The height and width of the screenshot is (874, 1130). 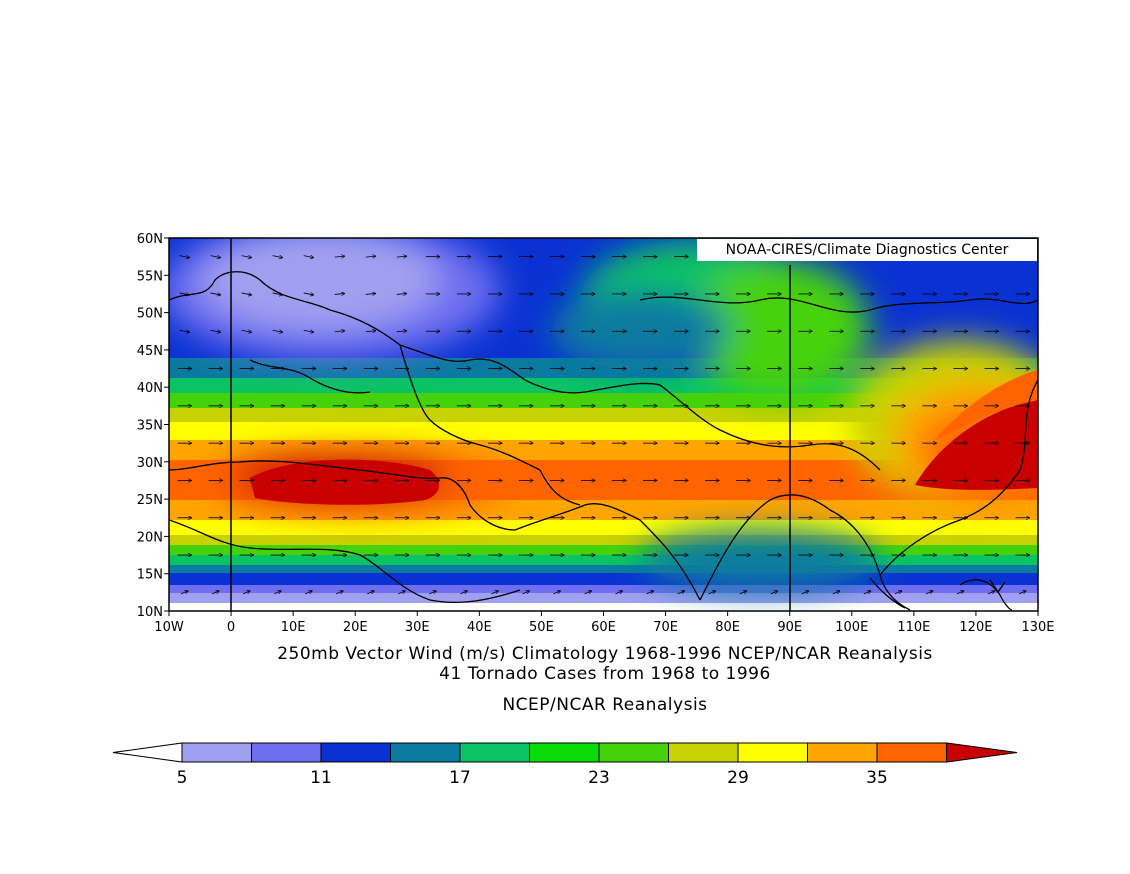 What do you see at coordinates (150, 351) in the screenshot?
I see `lat-tick-label: 45N` at bounding box center [150, 351].